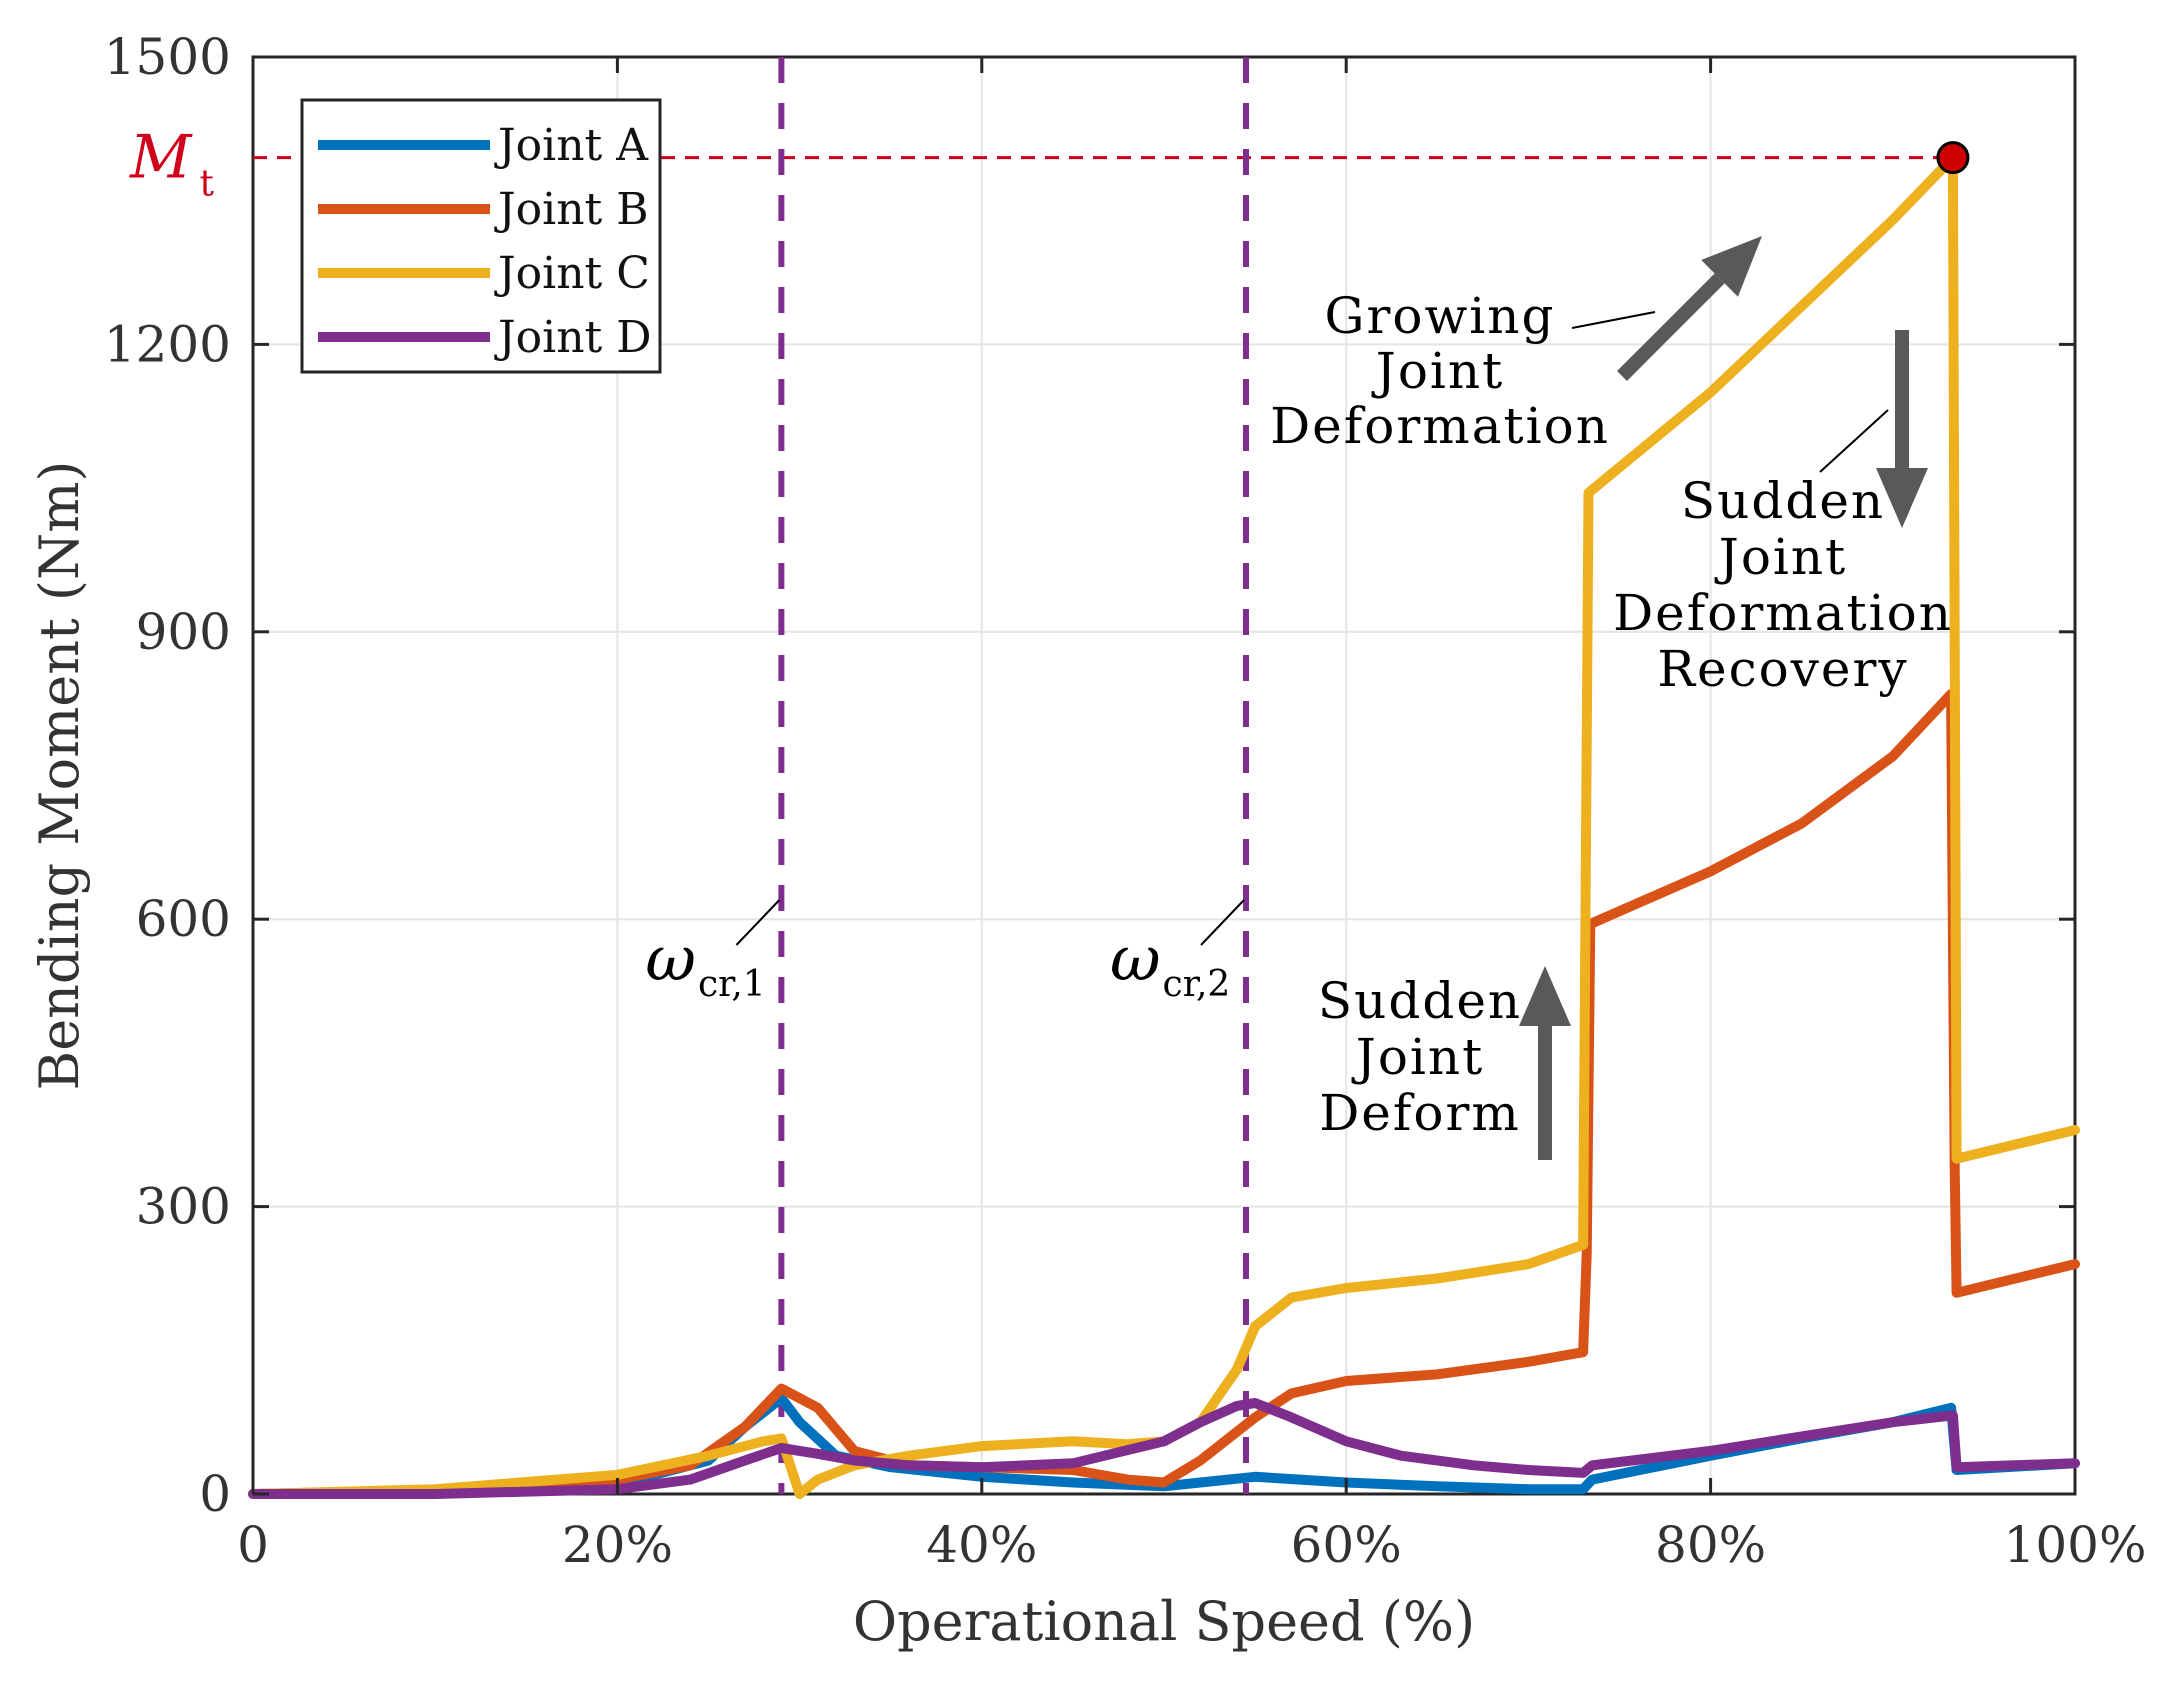 The height and width of the screenshot is (1689, 2168). What do you see at coordinates (1164, 1621) in the screenshot?
I see `x-axis-label: Operational Speed (%)` at bounding box center [1164, 1621].